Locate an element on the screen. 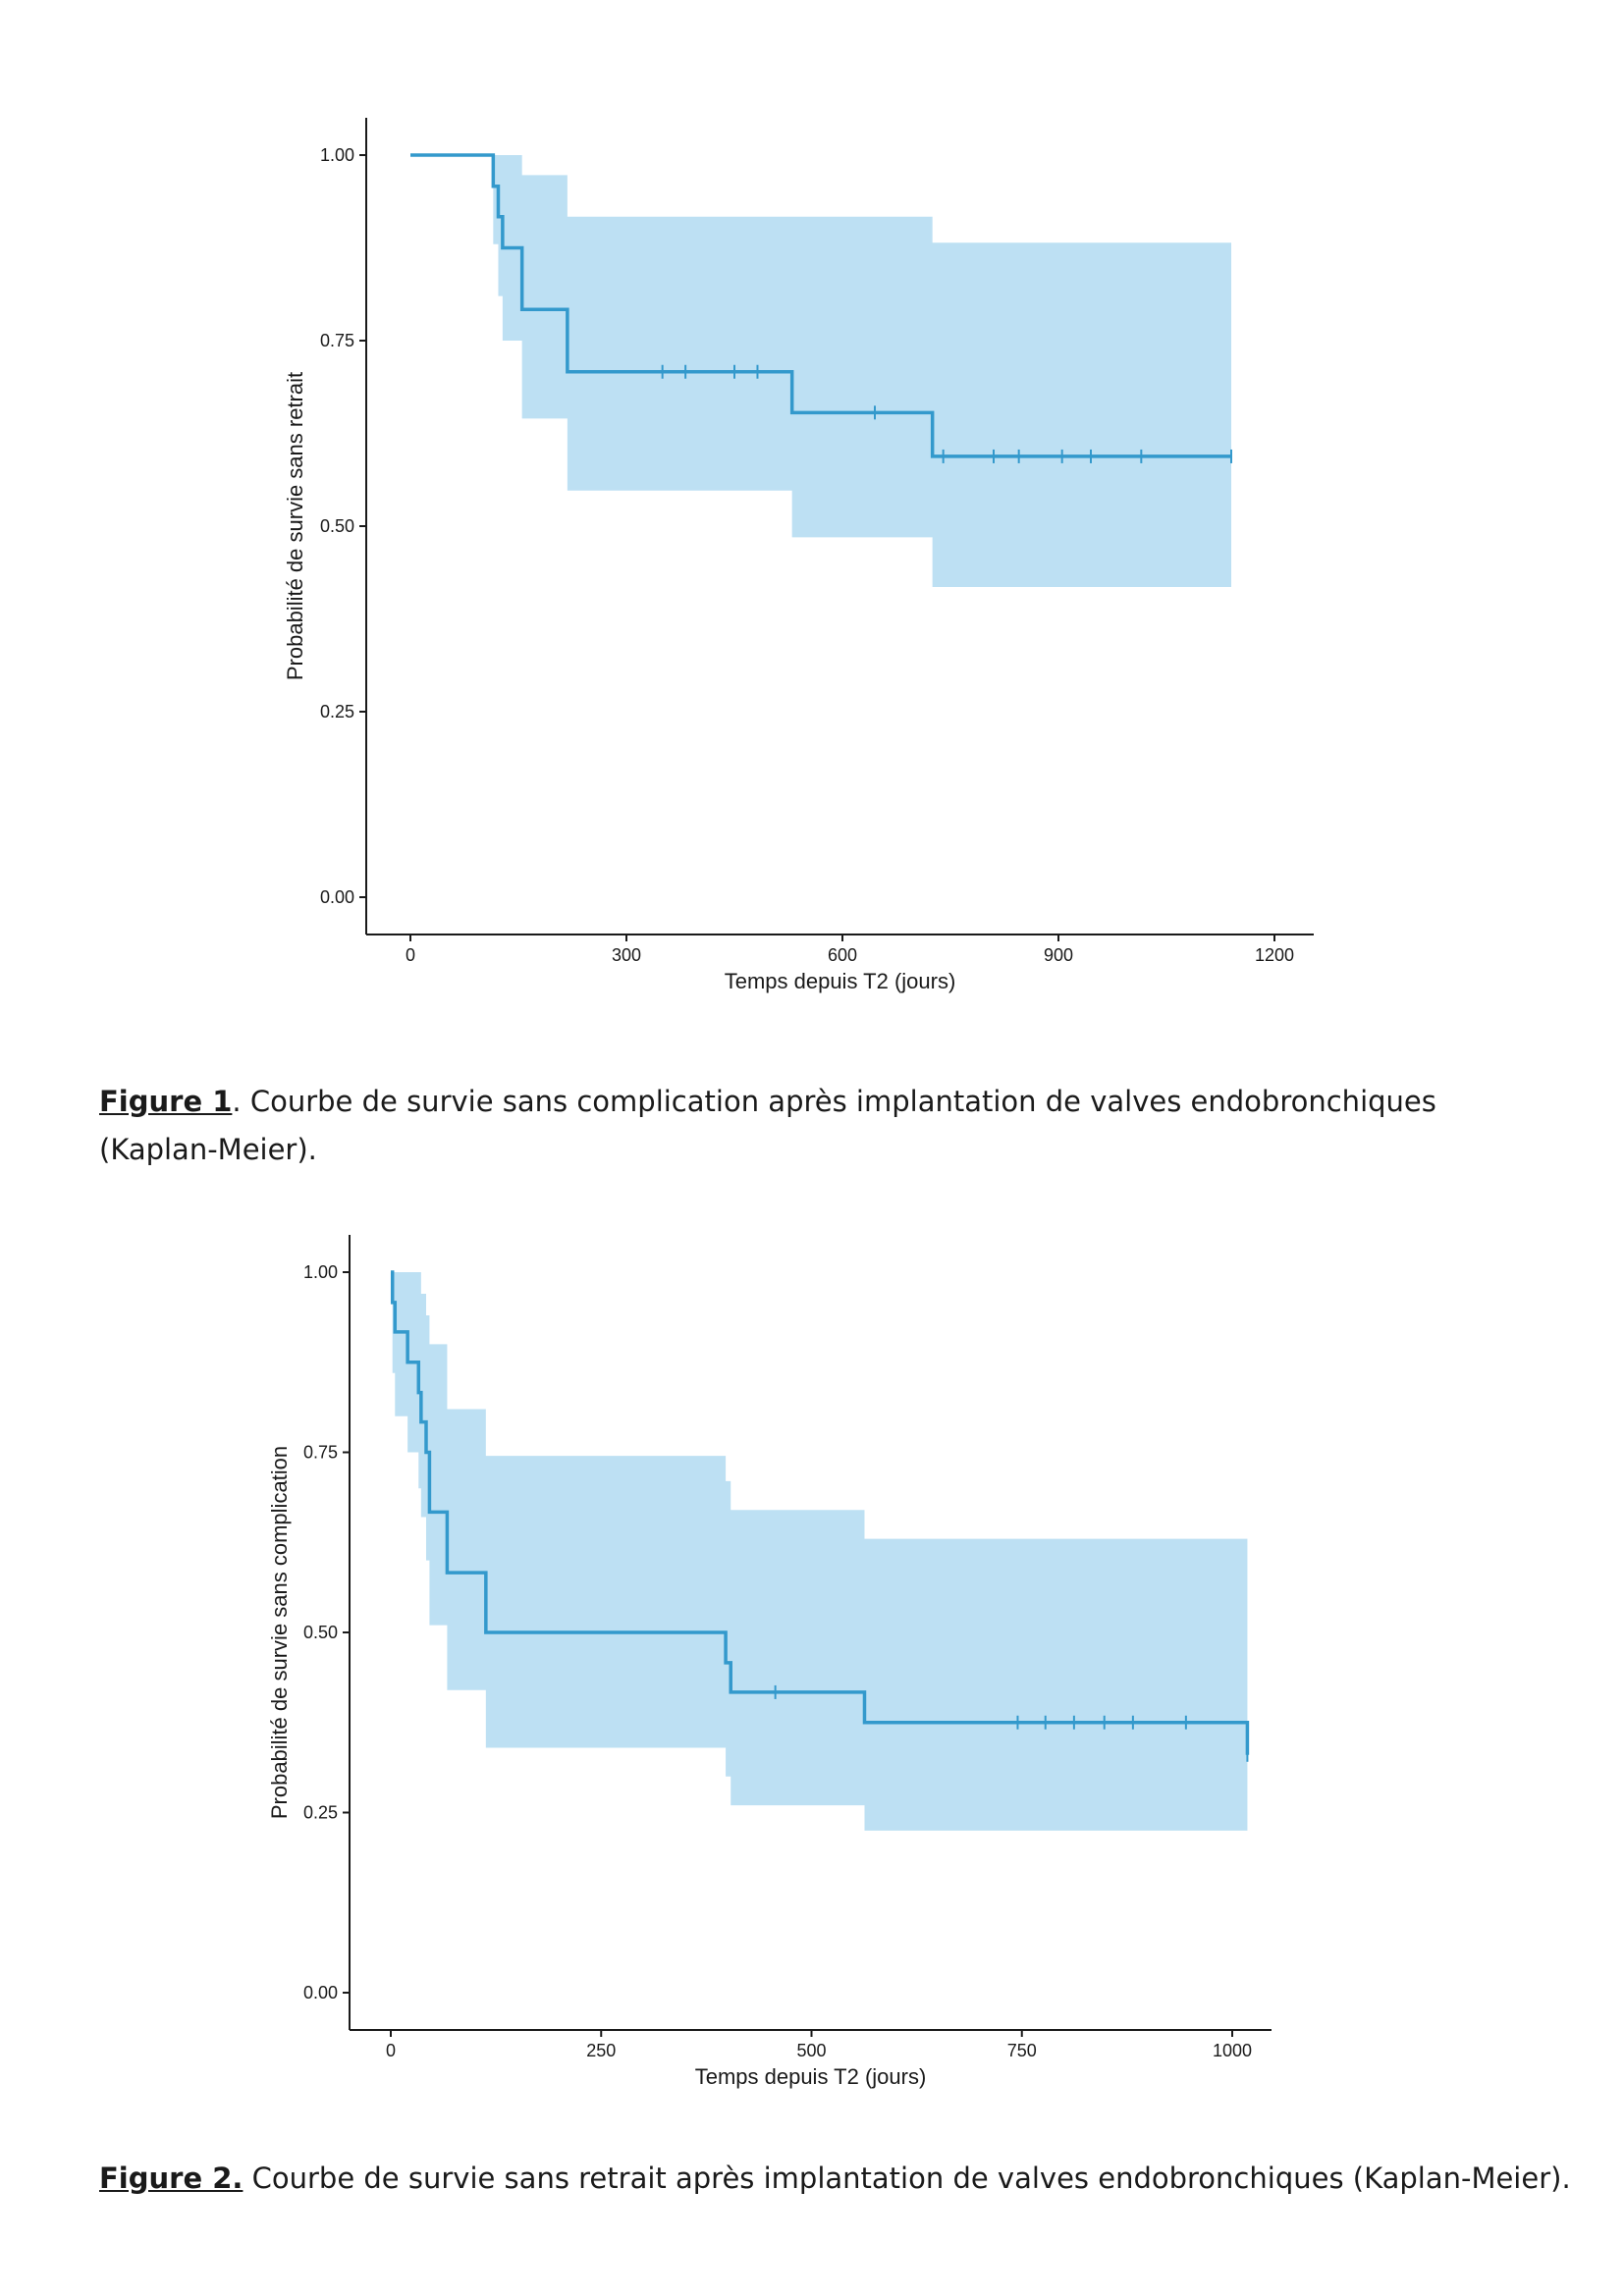 The image size is (1624, 2296). x-tick-label: 1000 is located at coordinates (1232, 2050).